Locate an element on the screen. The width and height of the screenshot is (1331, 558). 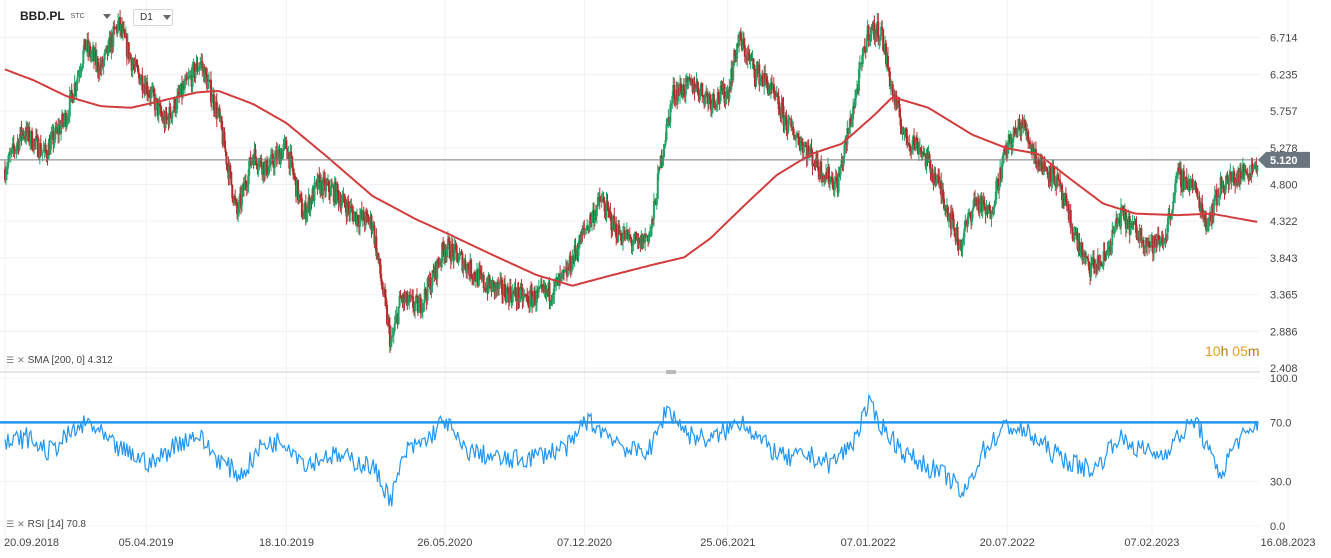
rsi-label-text: RSI [14] 70.8 is located at coordinates (56, 524).